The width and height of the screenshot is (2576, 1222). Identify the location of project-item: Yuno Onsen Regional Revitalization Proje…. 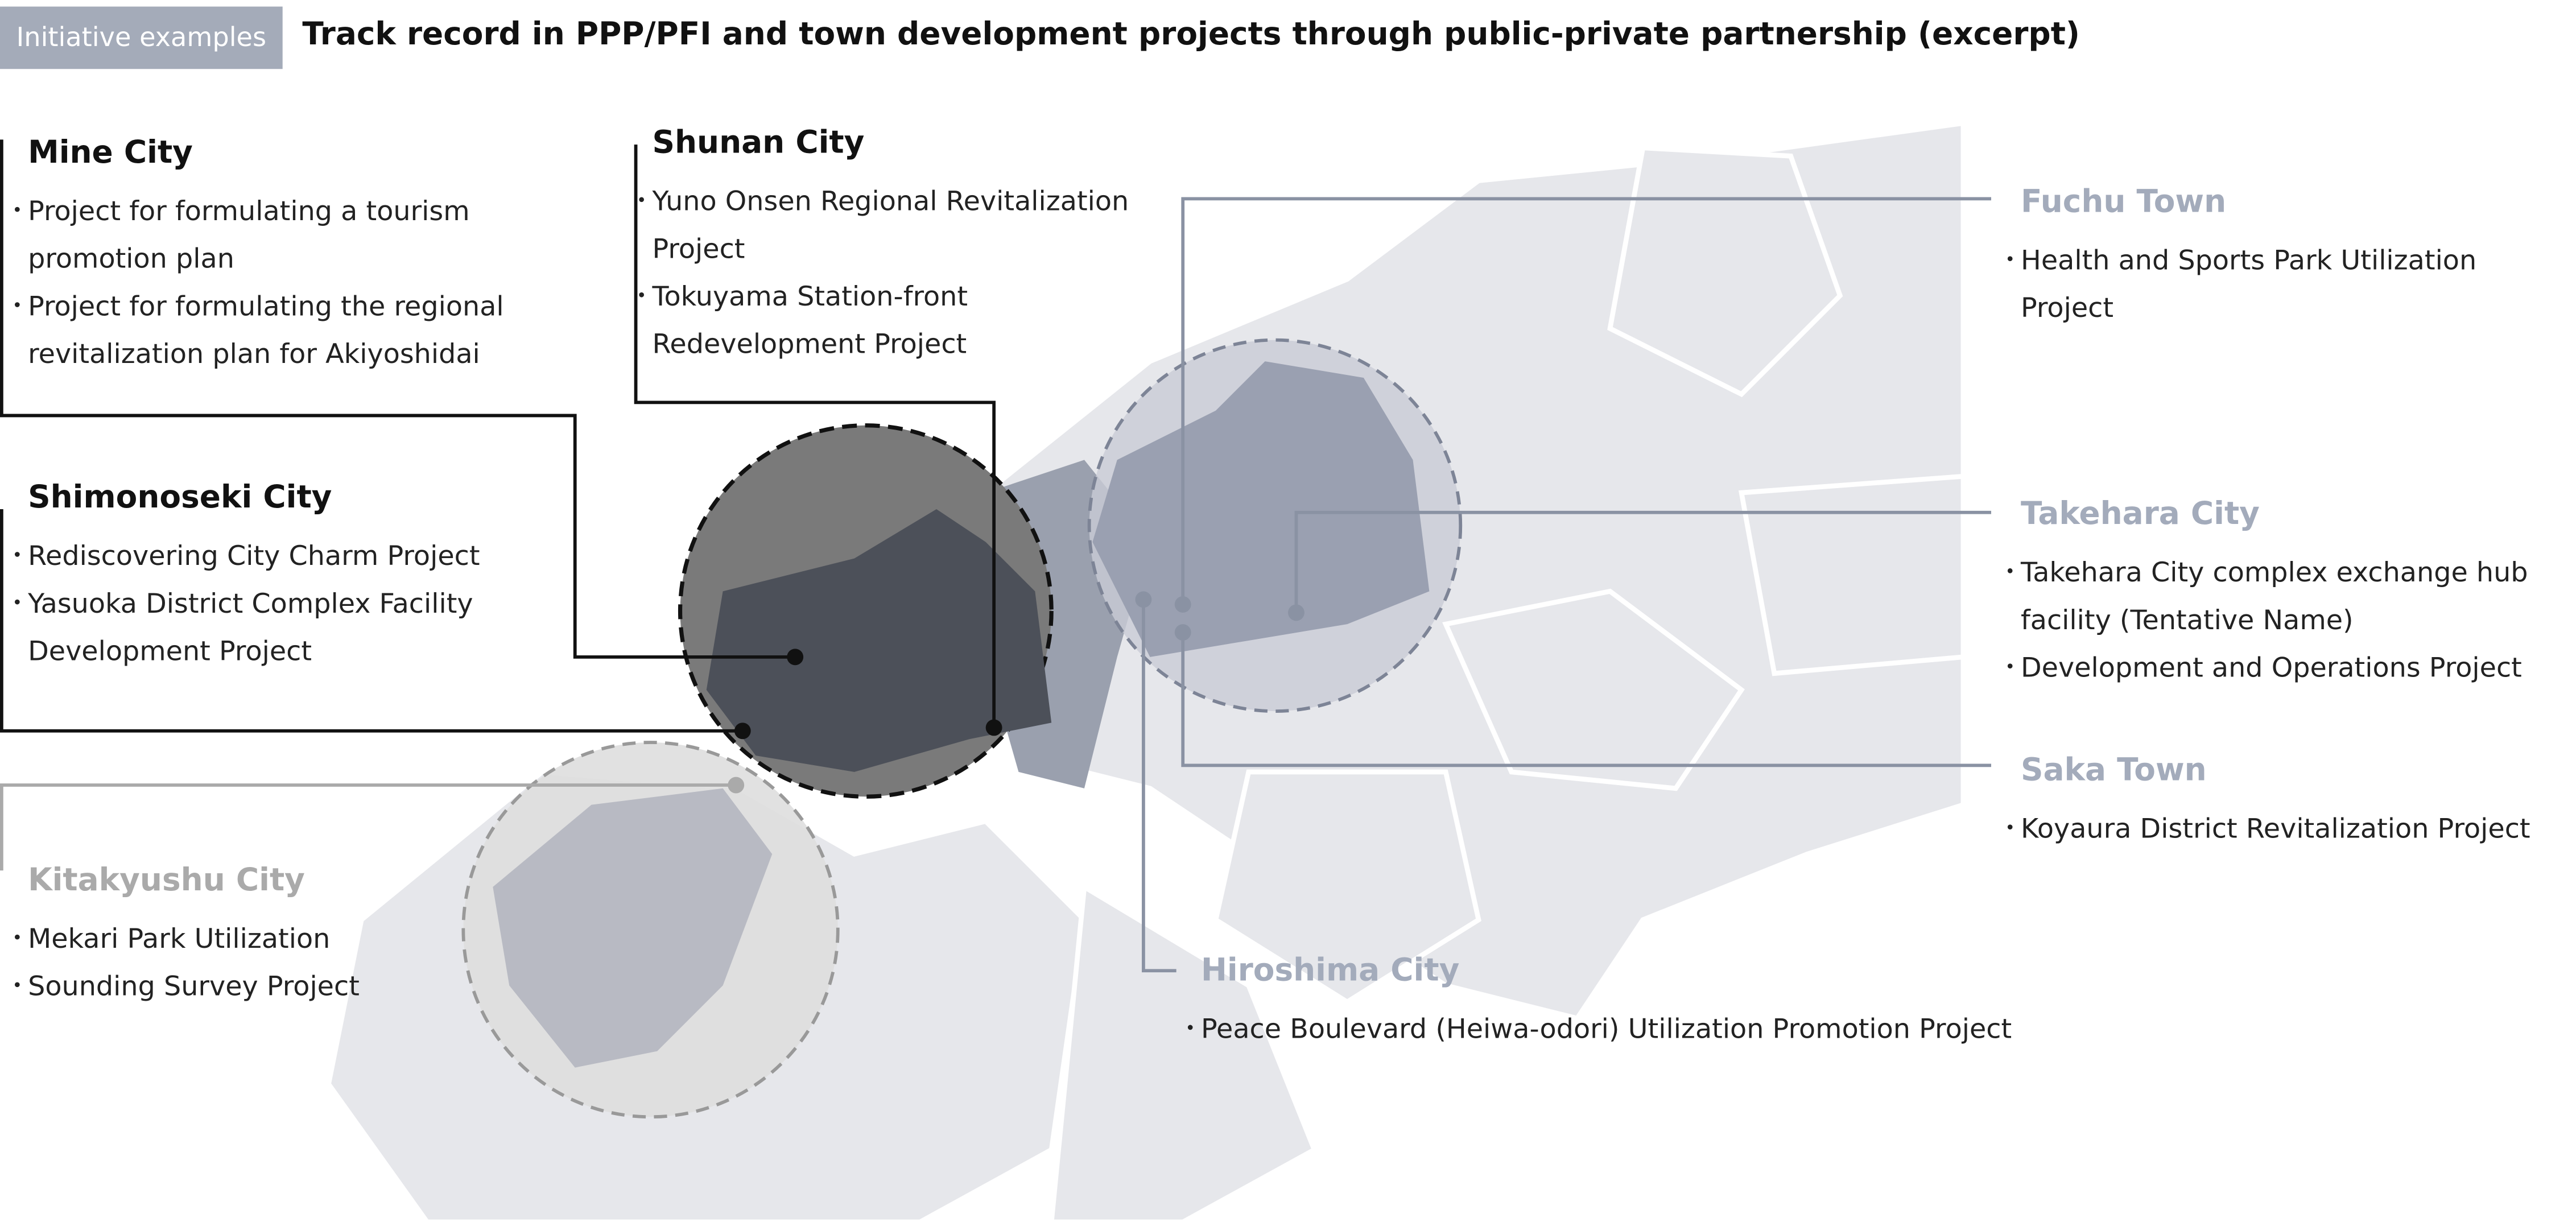
(906, 225).